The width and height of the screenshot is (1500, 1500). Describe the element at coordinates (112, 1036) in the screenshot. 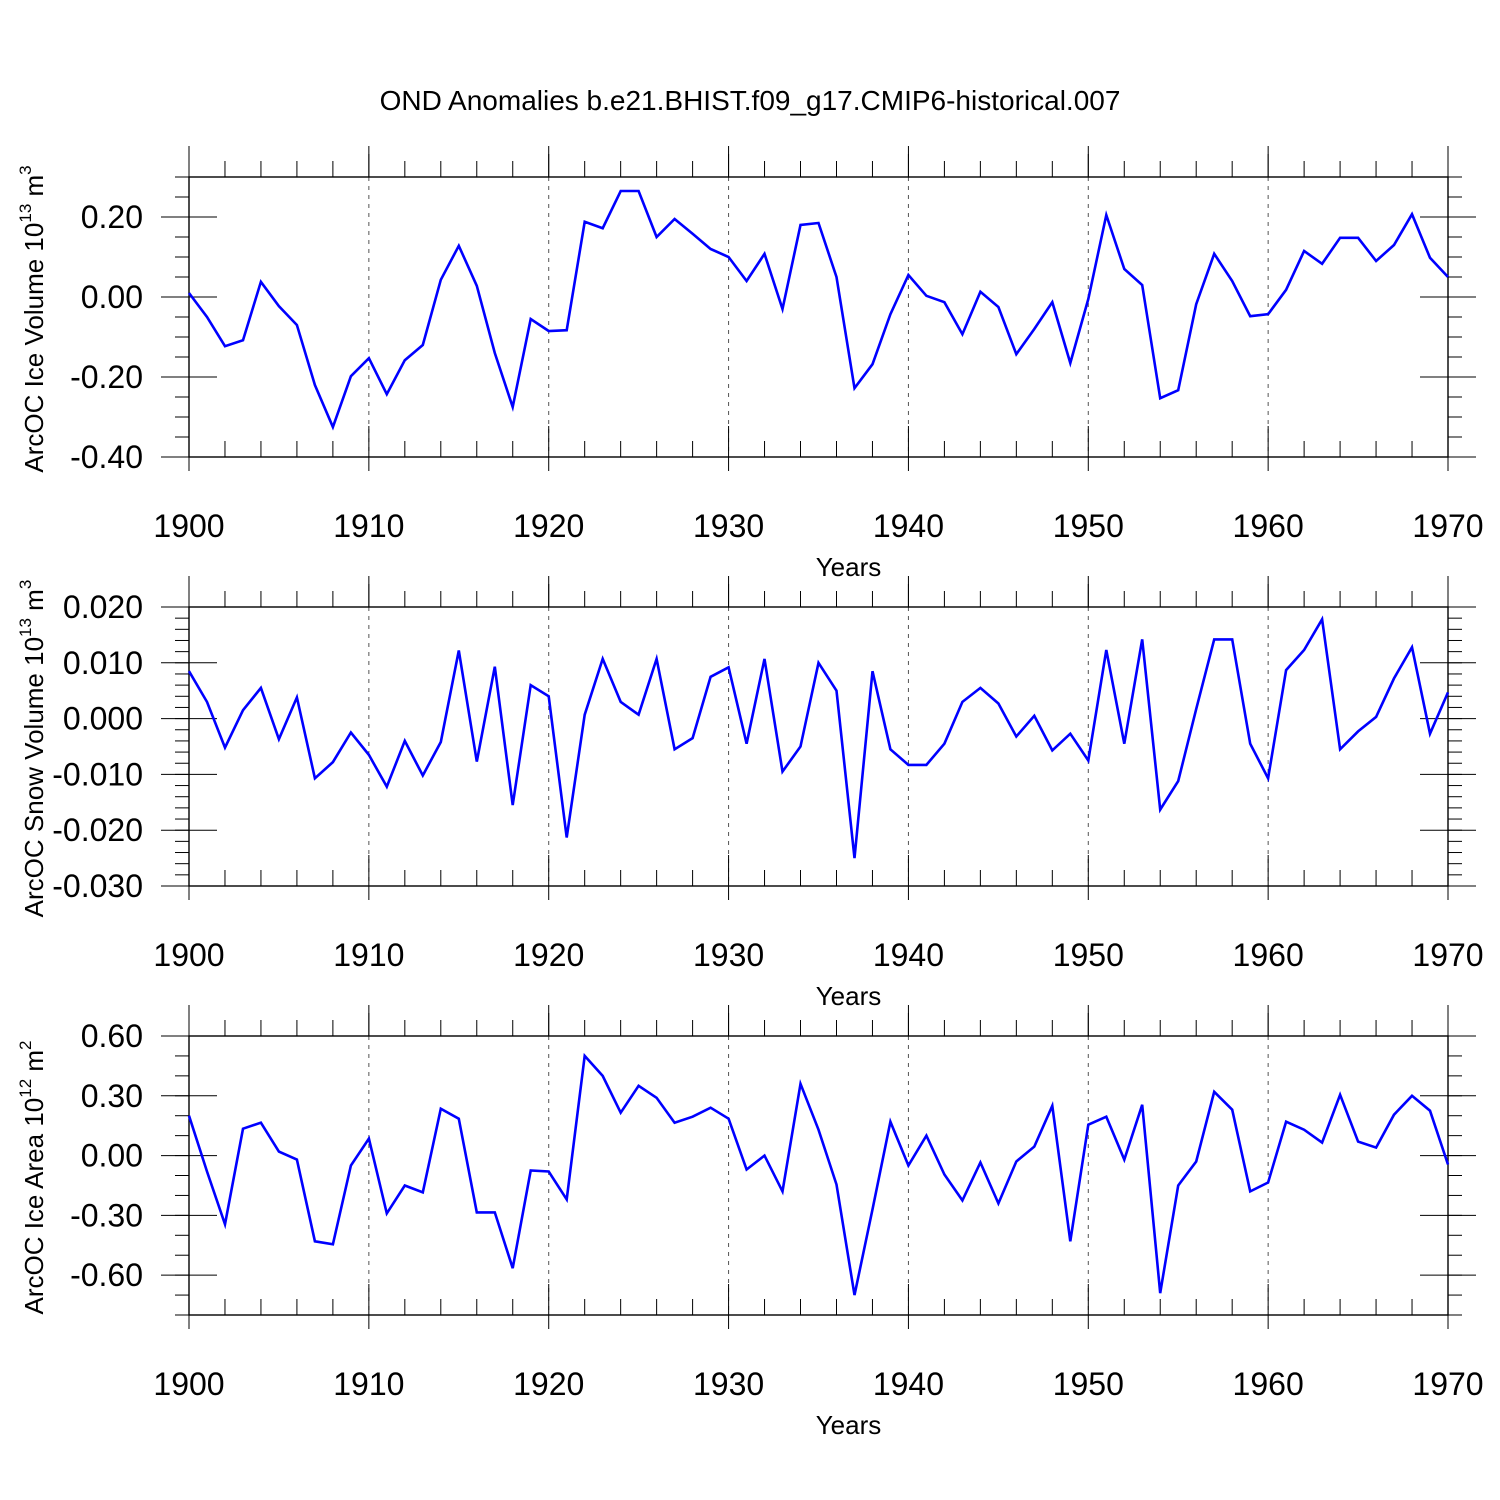

I see `y-tick-label: 0.60` at that location.